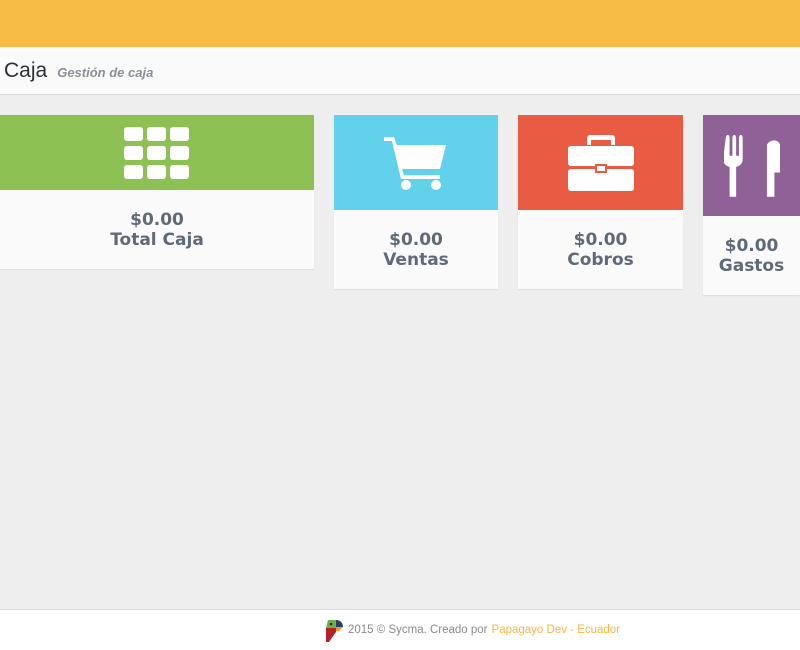 Image resolution: width=800 pixels, height=650 pixels. What do you see at coordinates (157, 240) in the screenshot?
I see `card-label: Total Caja` at bounding box center [157, 240].